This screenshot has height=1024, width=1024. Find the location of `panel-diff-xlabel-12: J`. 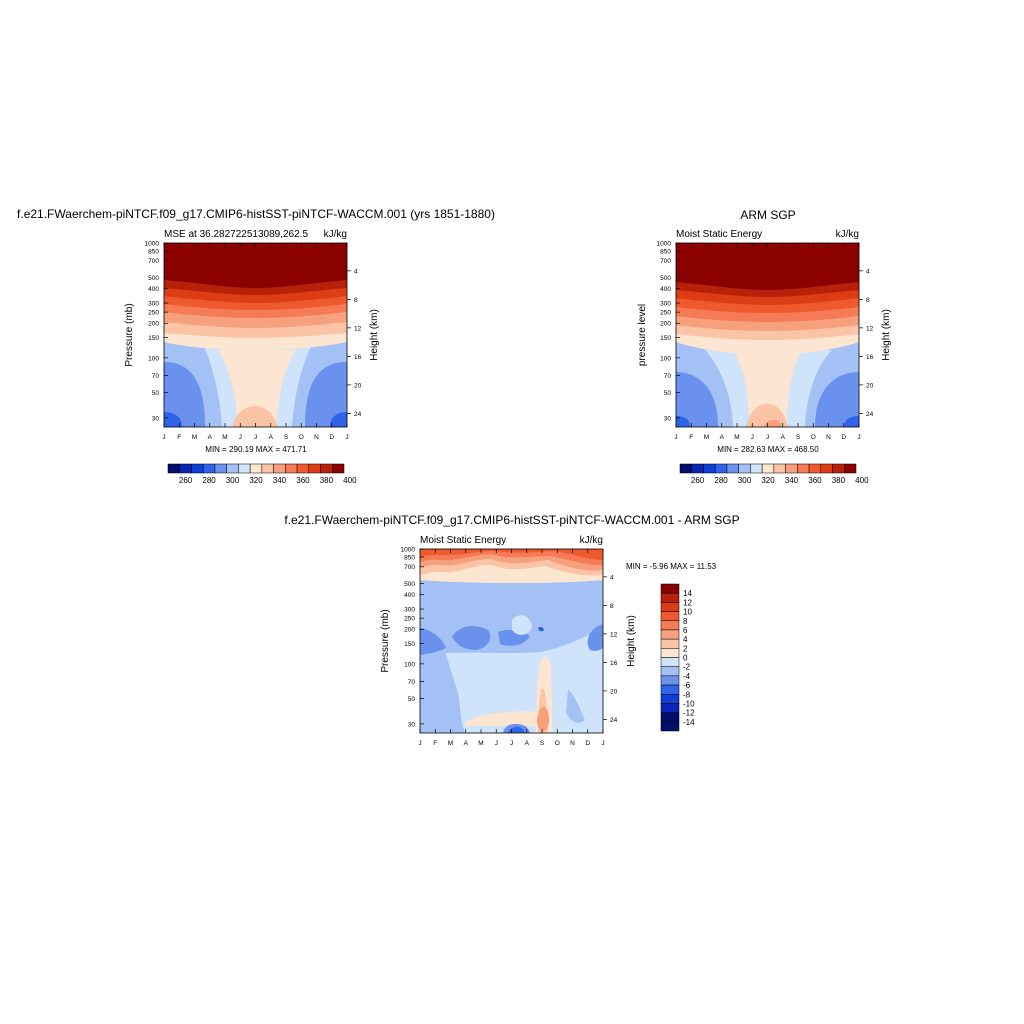

panel-diff-xlabel-12: J is located at coordinates (602, 743).